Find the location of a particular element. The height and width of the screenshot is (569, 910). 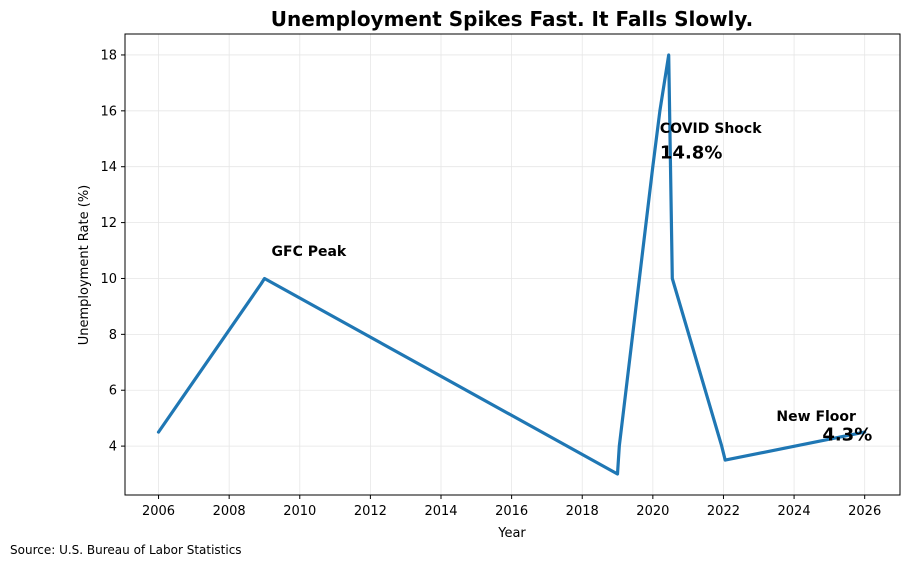

y-tick-label: 6 is located at coordinates (113, 391).